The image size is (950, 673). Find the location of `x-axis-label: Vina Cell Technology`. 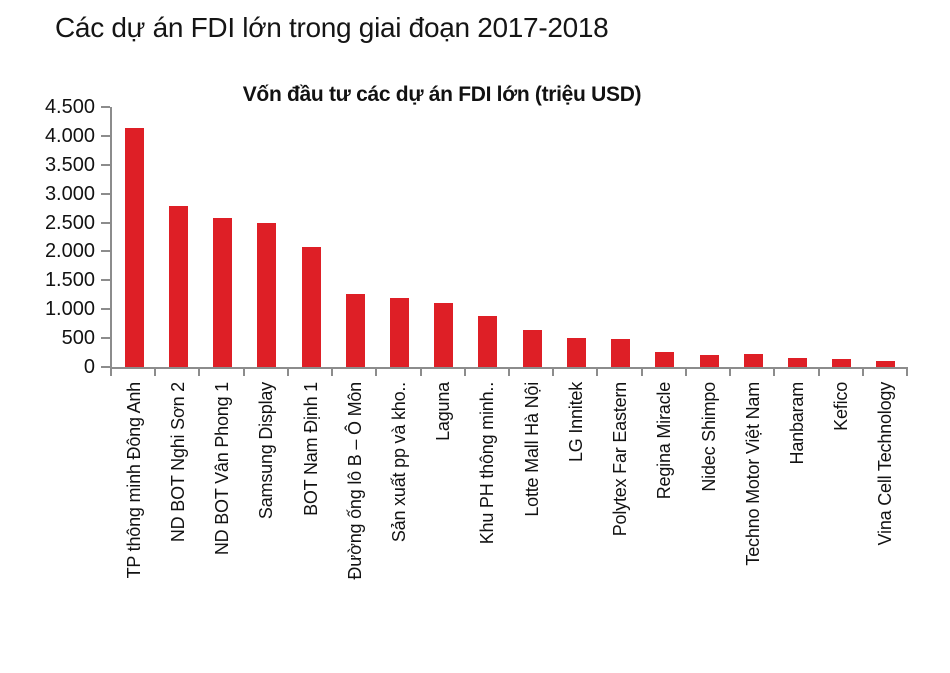

x-axis-label: Vina Cell Technology is located at coordinates (885, 464).